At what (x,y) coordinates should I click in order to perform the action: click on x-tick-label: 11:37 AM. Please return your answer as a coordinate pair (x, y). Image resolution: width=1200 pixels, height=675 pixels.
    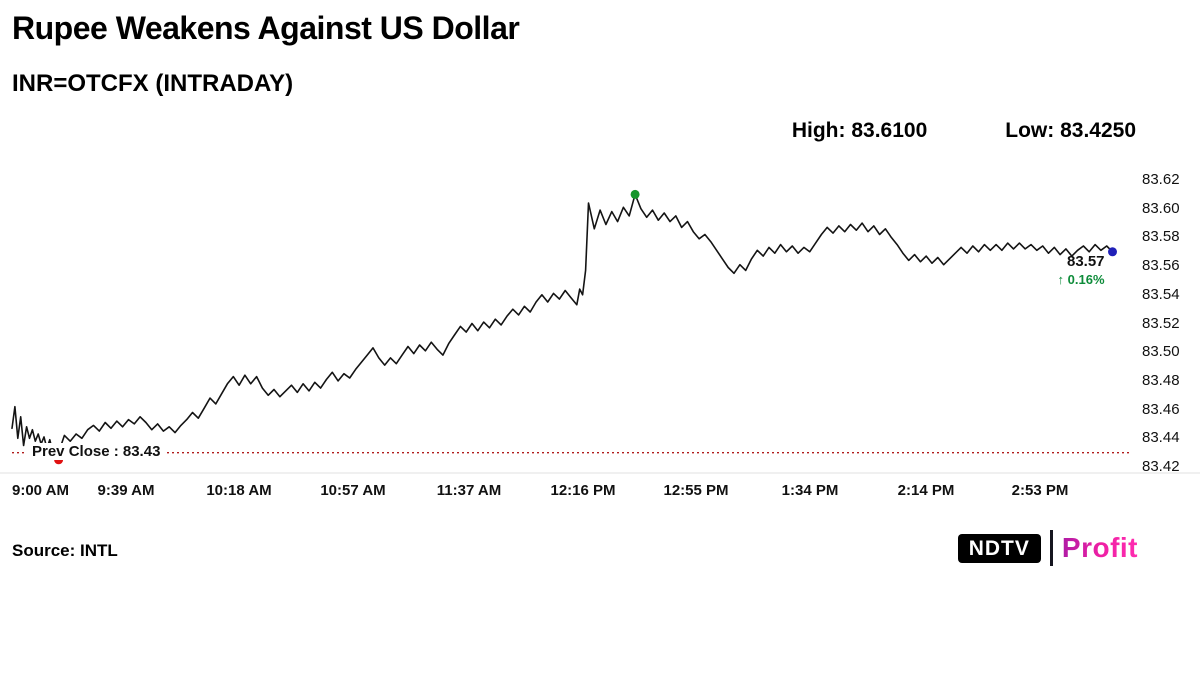
    Looking at the image, I should click on (469, 490).